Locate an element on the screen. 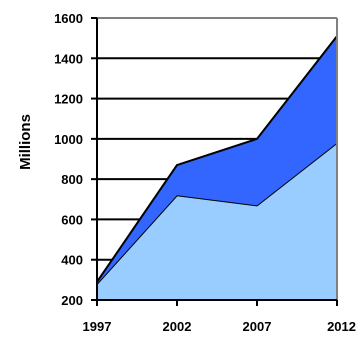 The width and height of the screenshot is (361, 343). y-tick-label-1600: 1600 is located at coordinates (68, 18).